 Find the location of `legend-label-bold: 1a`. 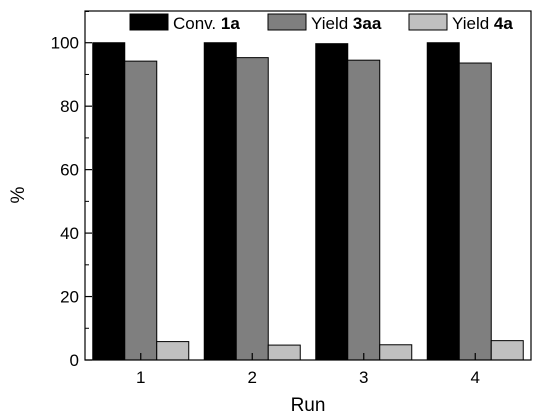

legend-label-bold: 1a is located at coordinates (230, 23).